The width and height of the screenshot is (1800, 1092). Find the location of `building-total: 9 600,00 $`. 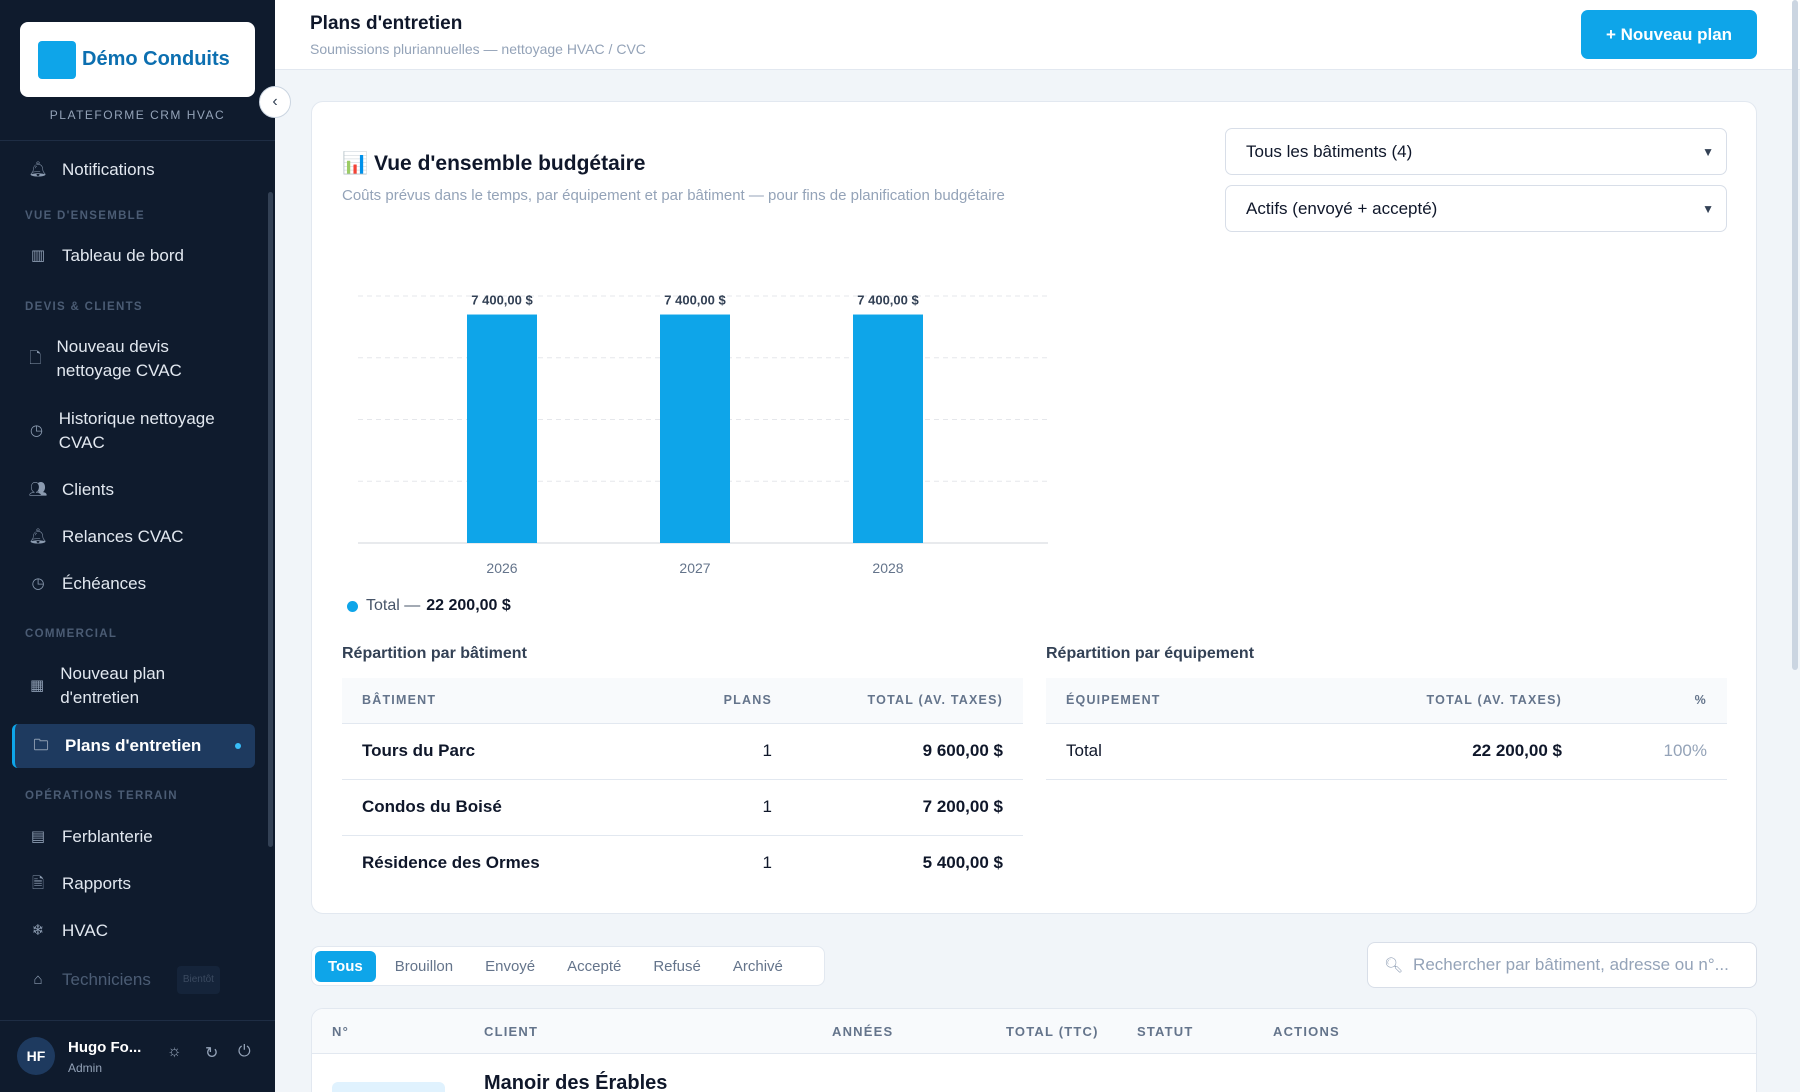

building-total: 9 600,00 $ is located at coordinates (907, 751).